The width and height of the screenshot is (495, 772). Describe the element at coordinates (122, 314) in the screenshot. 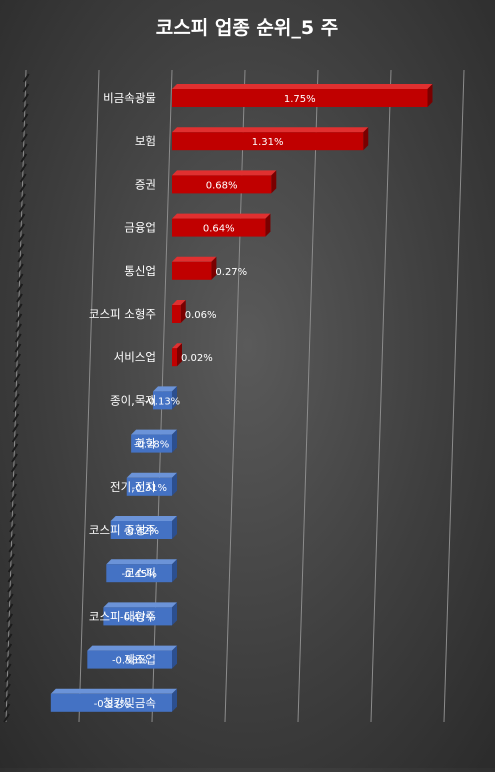

I see `category-label: 코스피 소형주` at that location.